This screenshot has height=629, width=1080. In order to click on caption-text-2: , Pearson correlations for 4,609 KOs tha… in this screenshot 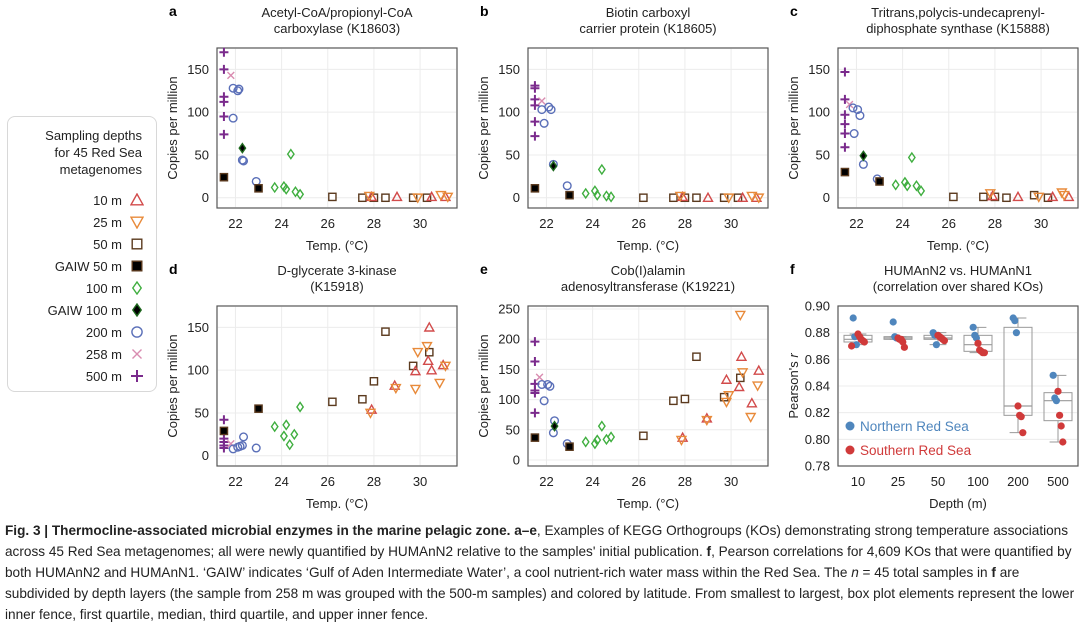, I will do `click(538, 562)`.